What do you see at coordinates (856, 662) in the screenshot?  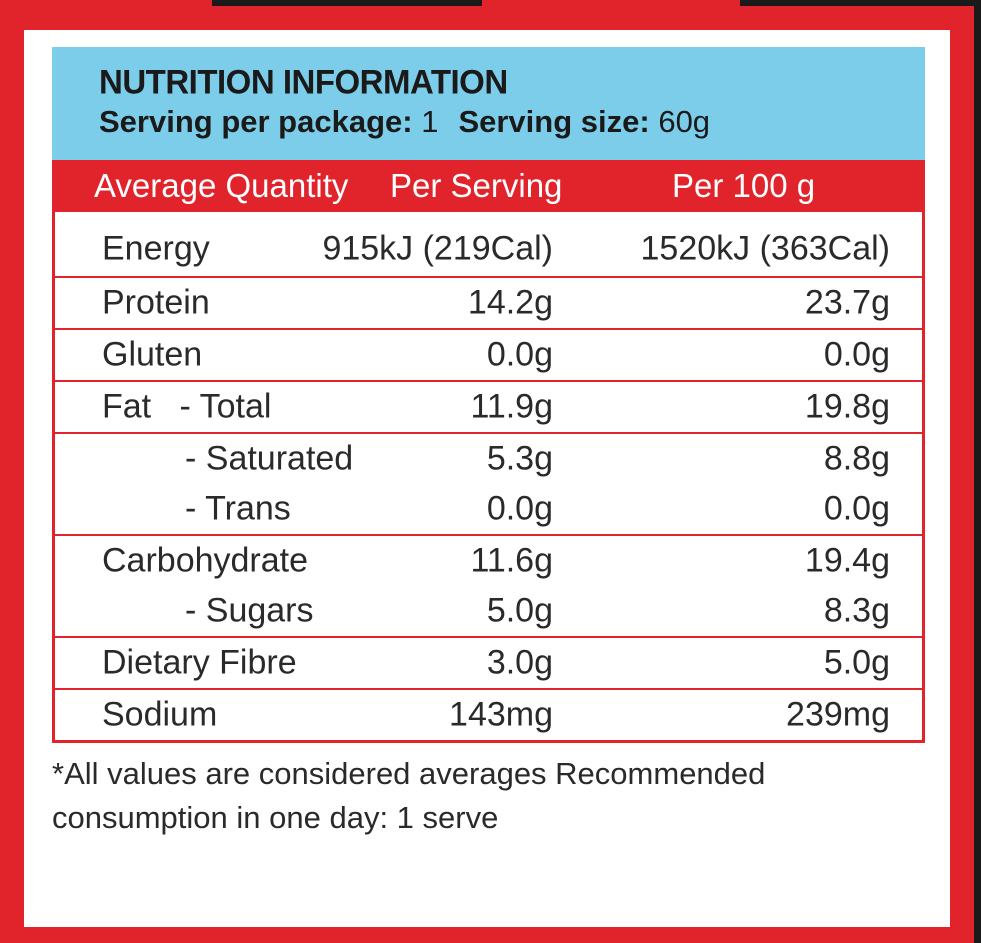 I see `per-100g-value: 5.0g` at bounding box center [856, 662].